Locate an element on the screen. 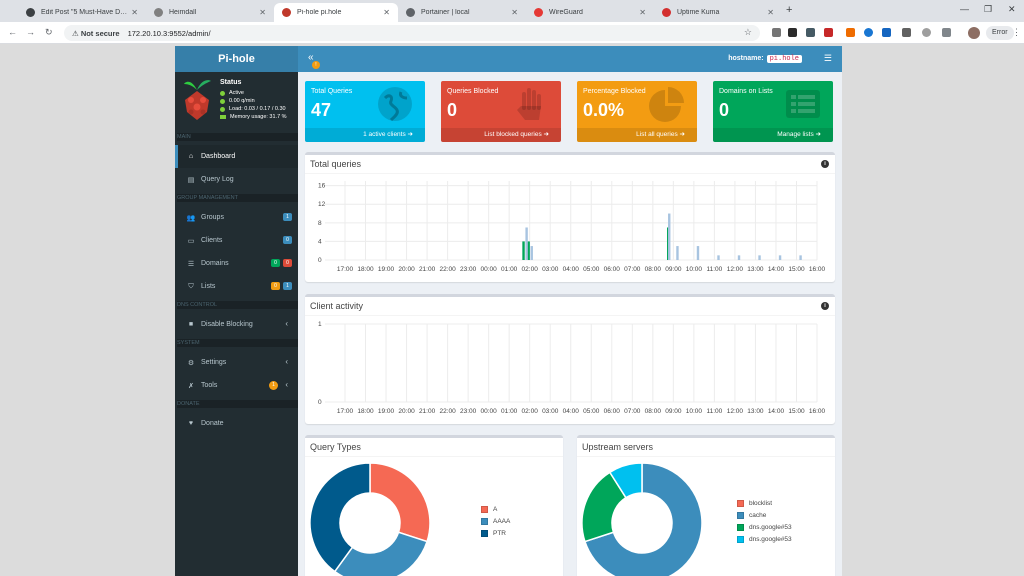 Image resolution: width=1024 pixels, height=576 pixels. profile-avatar is located at coordinates (974, 33).